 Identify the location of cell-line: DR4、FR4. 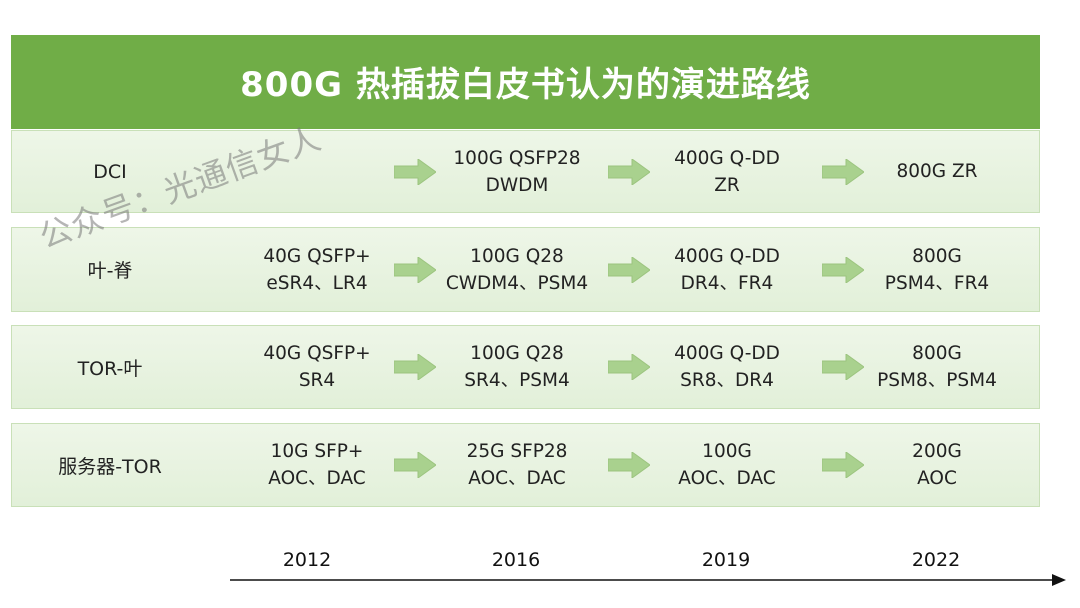
(727, 283).